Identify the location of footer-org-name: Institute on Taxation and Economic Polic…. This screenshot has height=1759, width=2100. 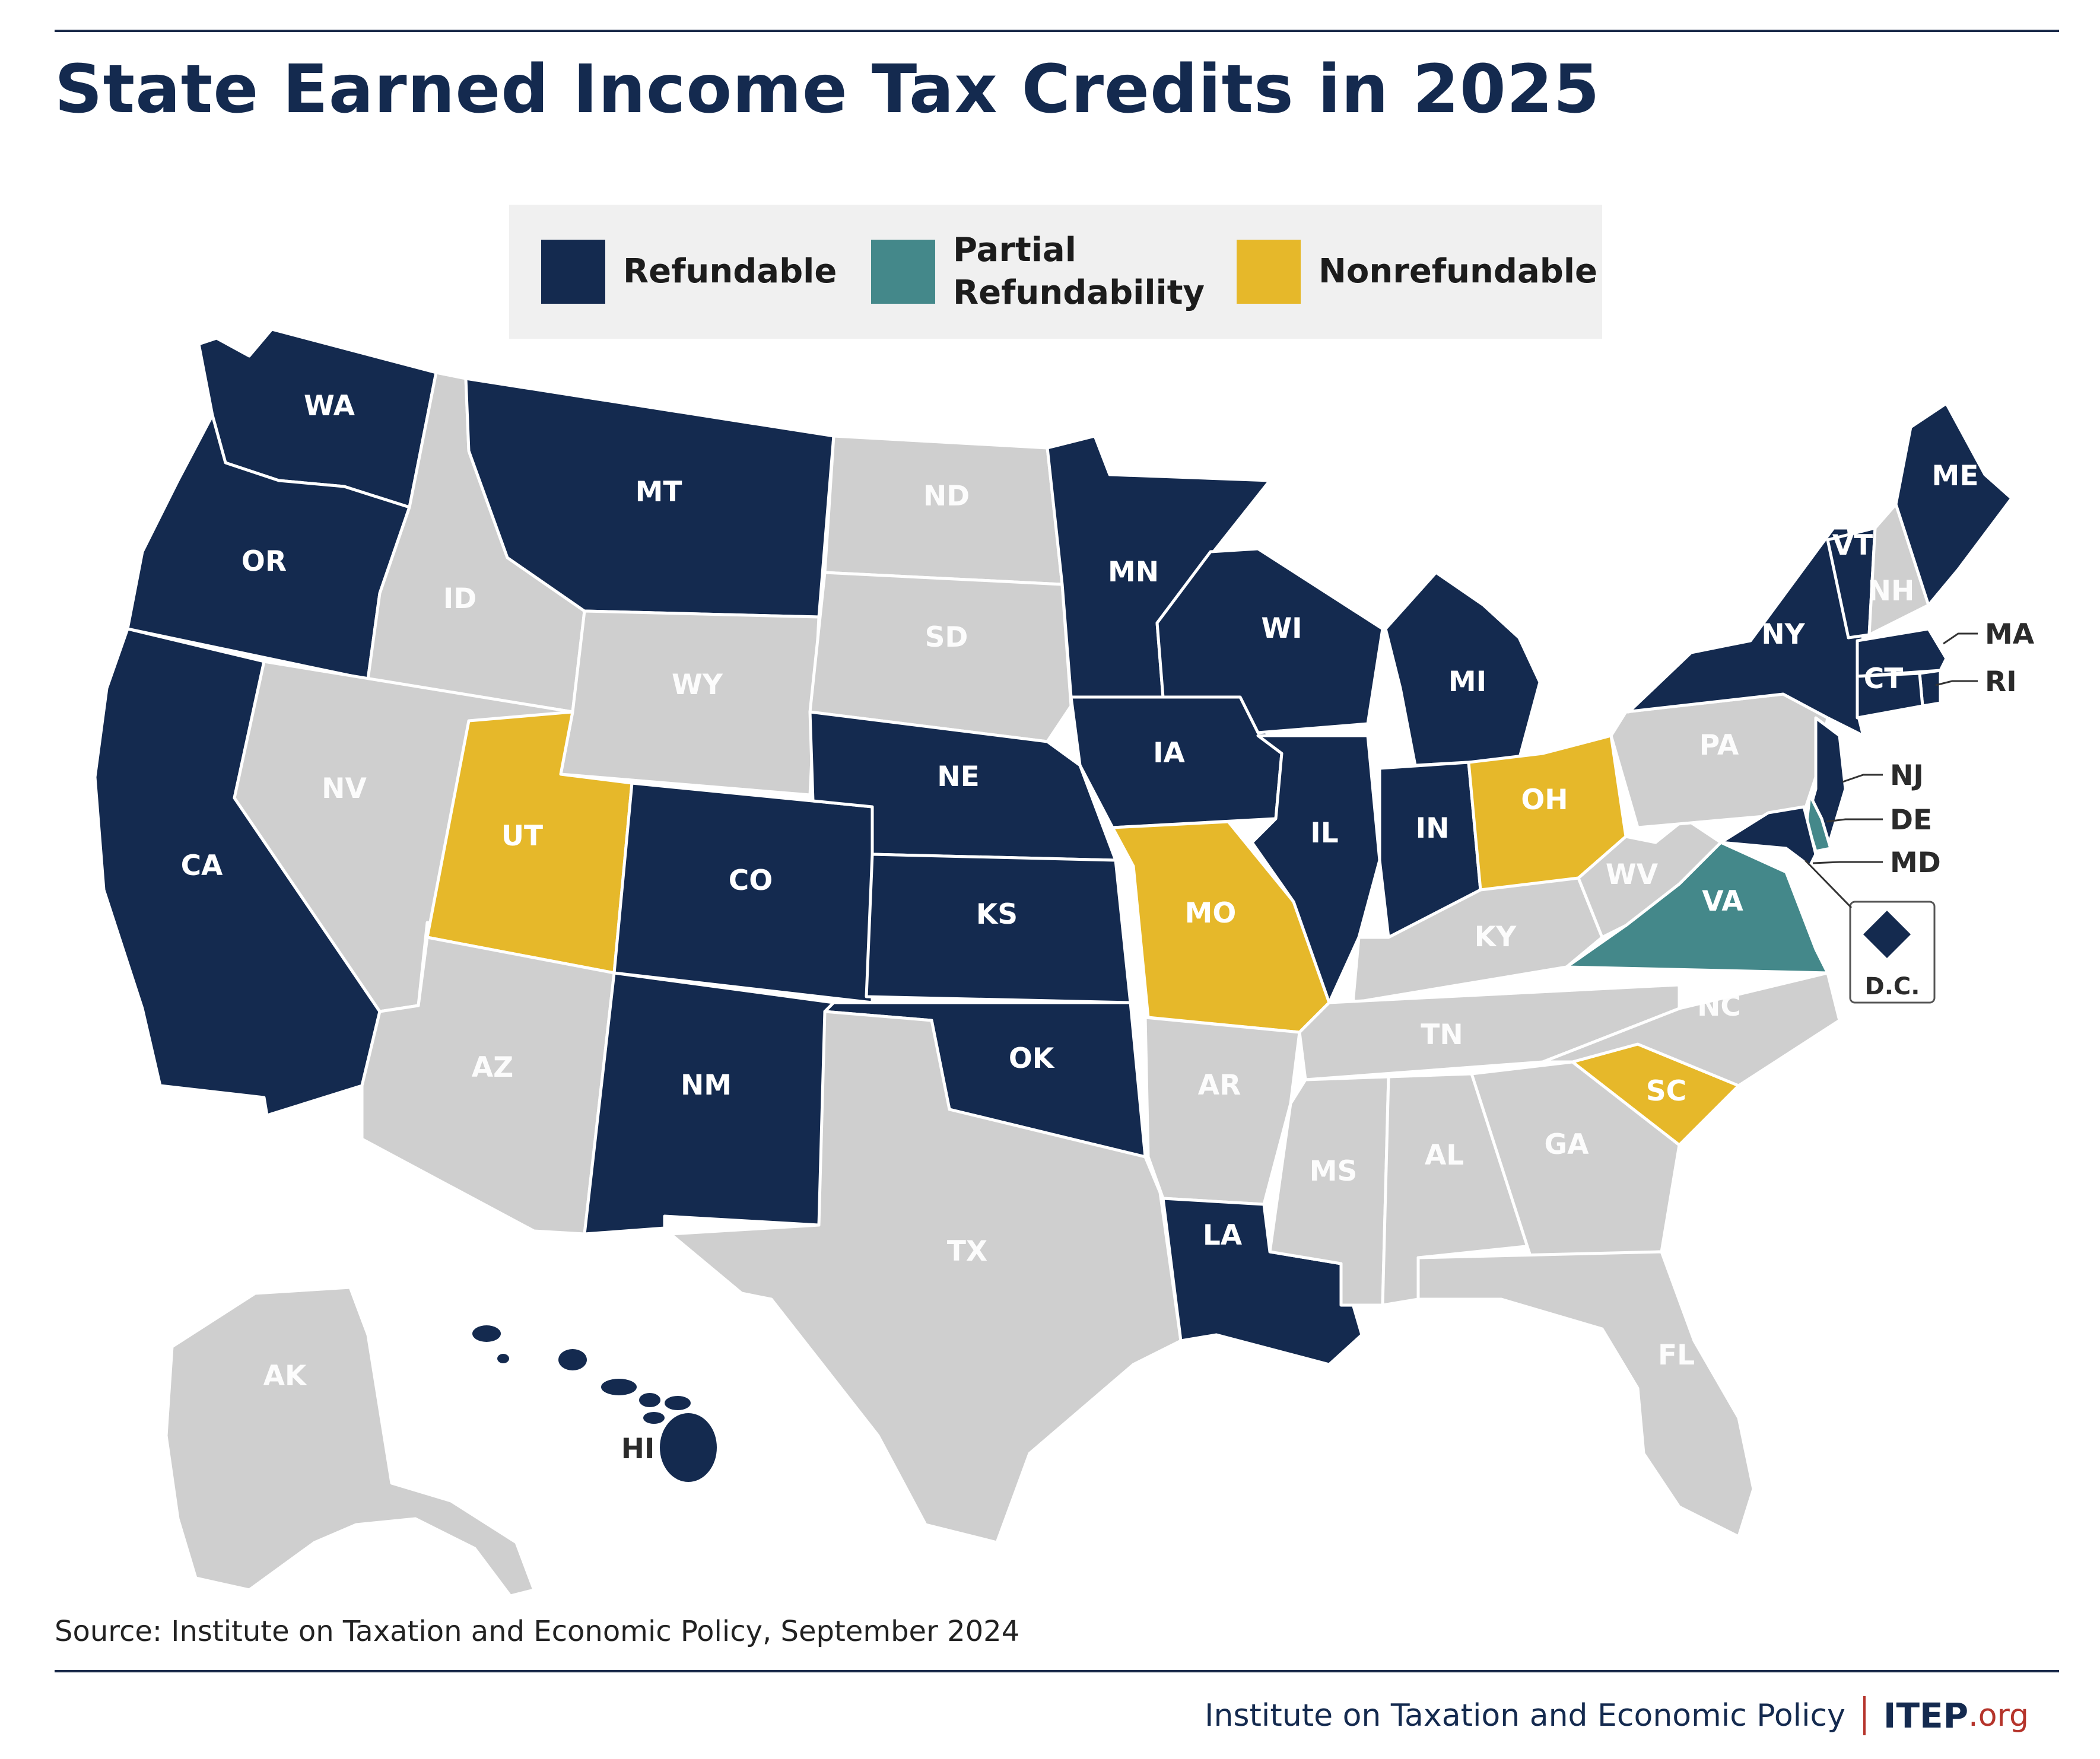
(1525, 1715).